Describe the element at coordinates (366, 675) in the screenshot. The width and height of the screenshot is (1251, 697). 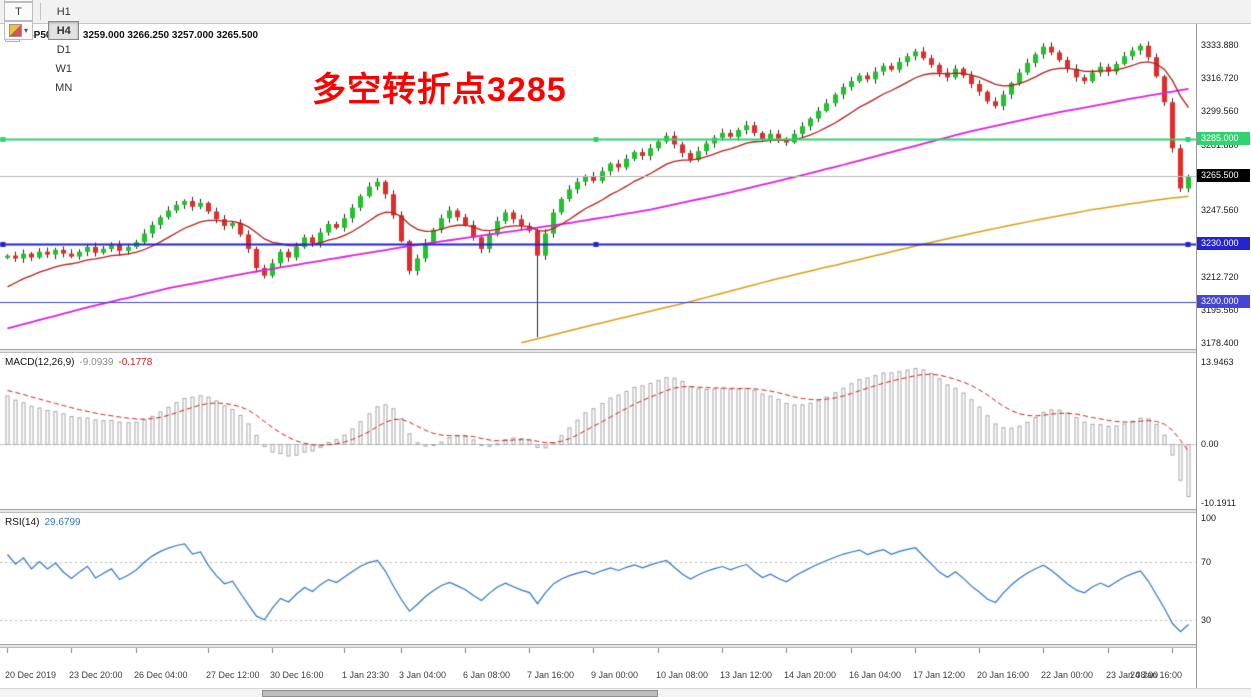
I see `time-axis-label: 1 Jan 23:30` at that location.